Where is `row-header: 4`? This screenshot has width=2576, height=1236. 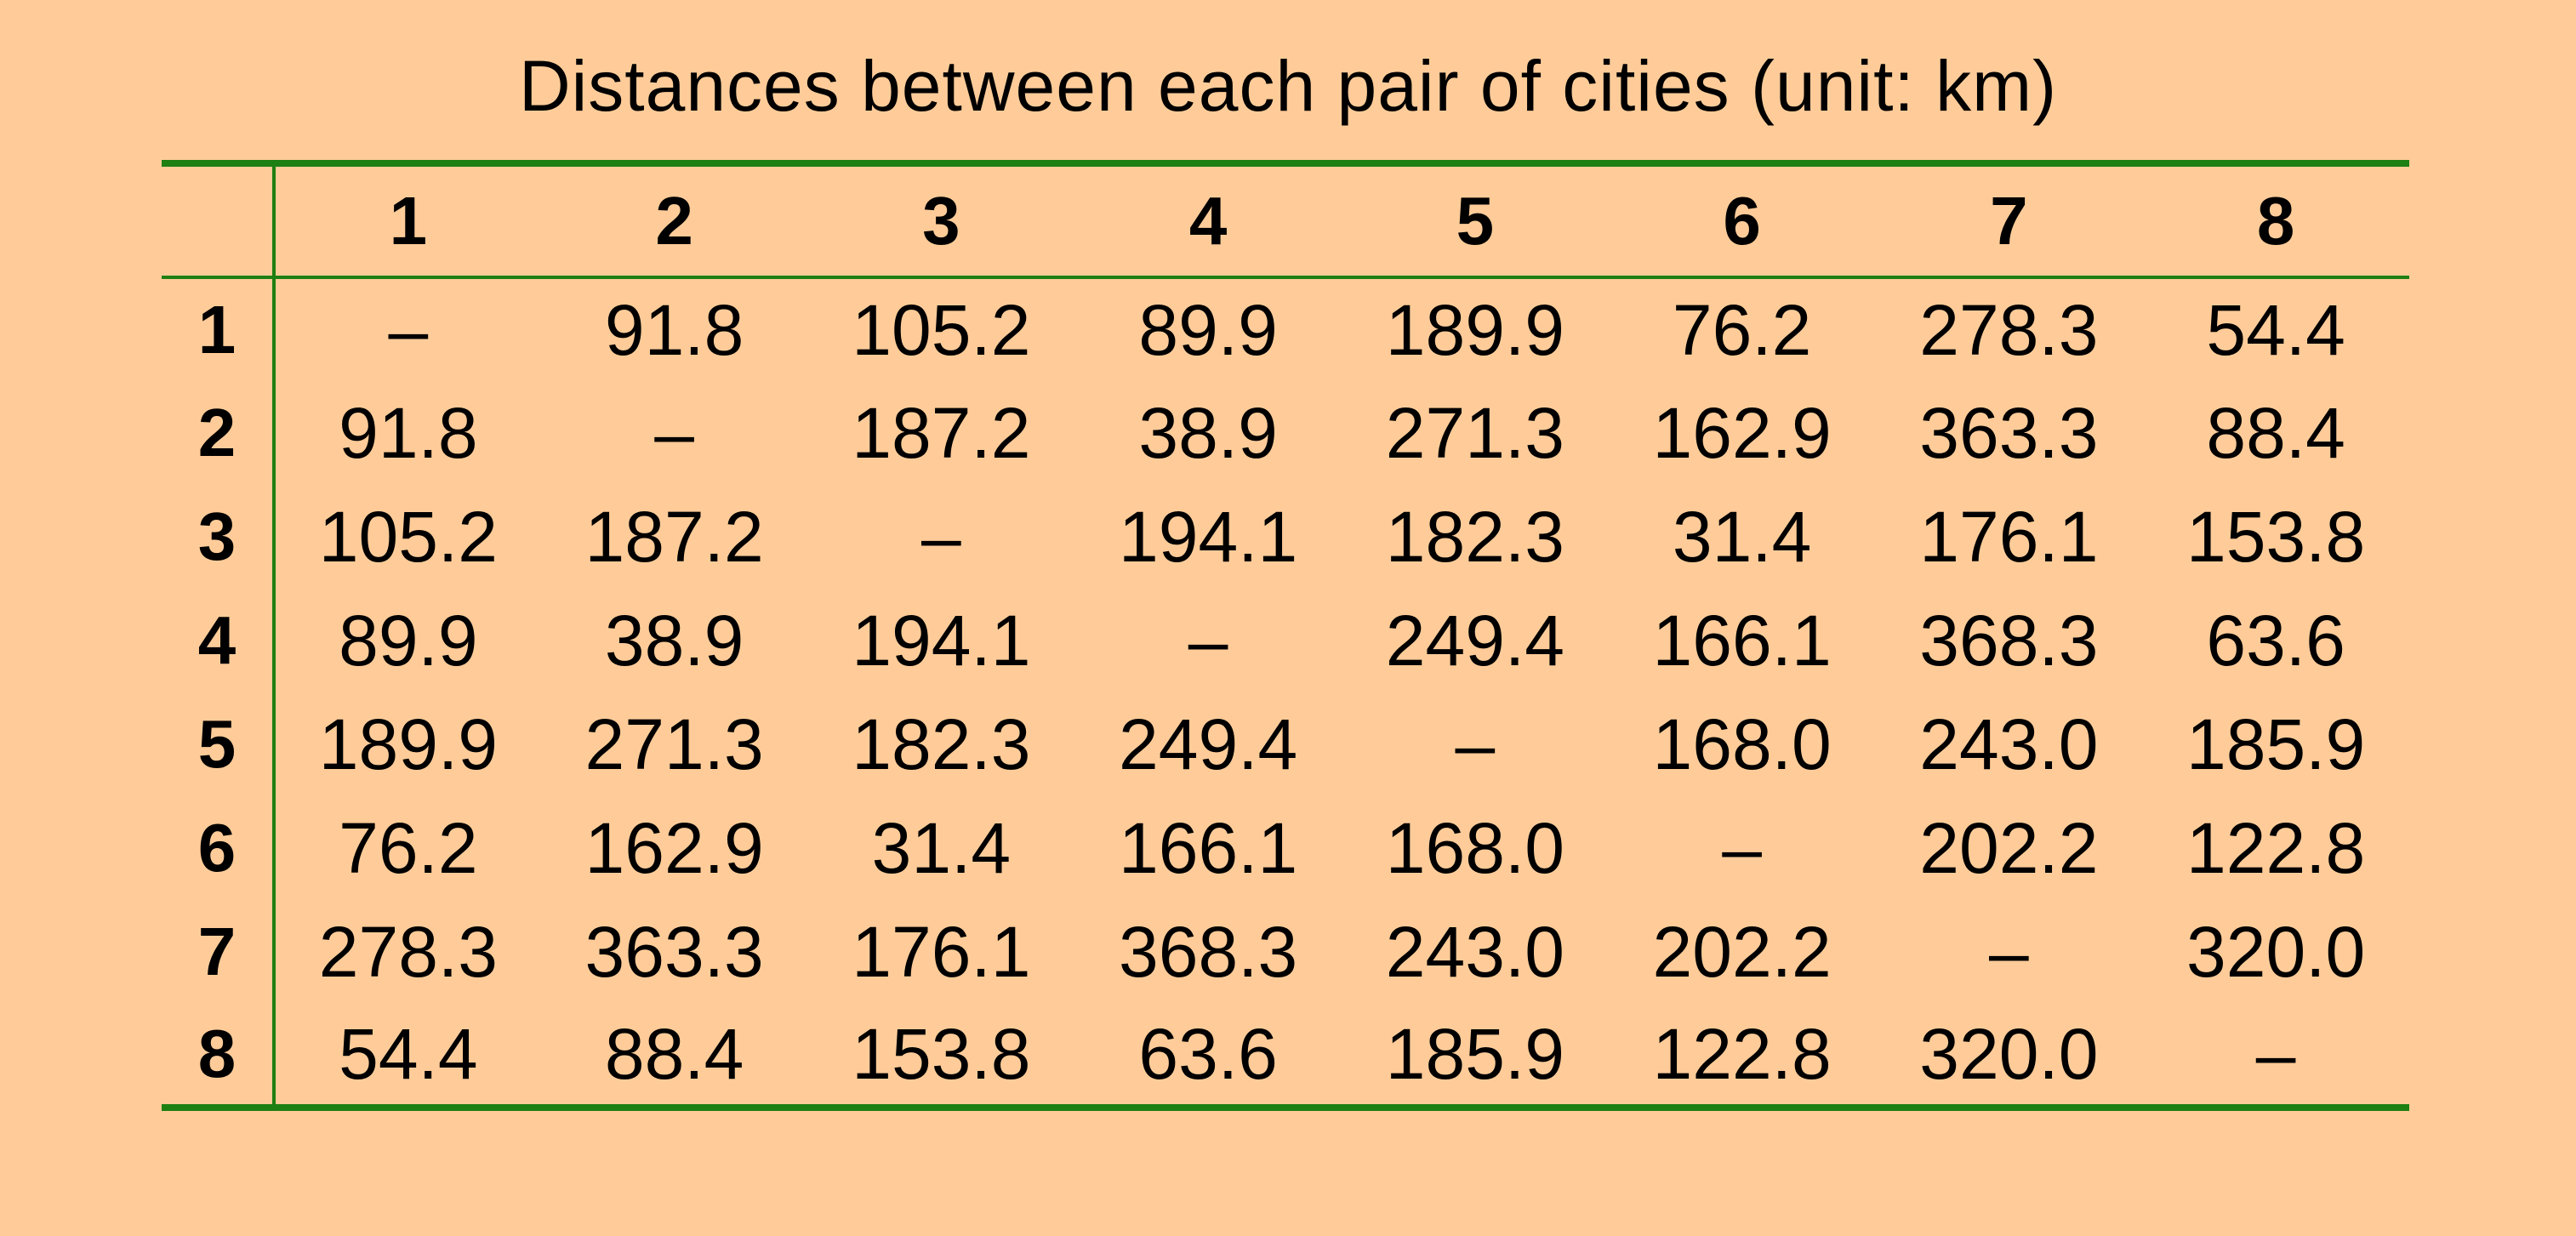 row-header: 4 is located at coordinates (219, 640).